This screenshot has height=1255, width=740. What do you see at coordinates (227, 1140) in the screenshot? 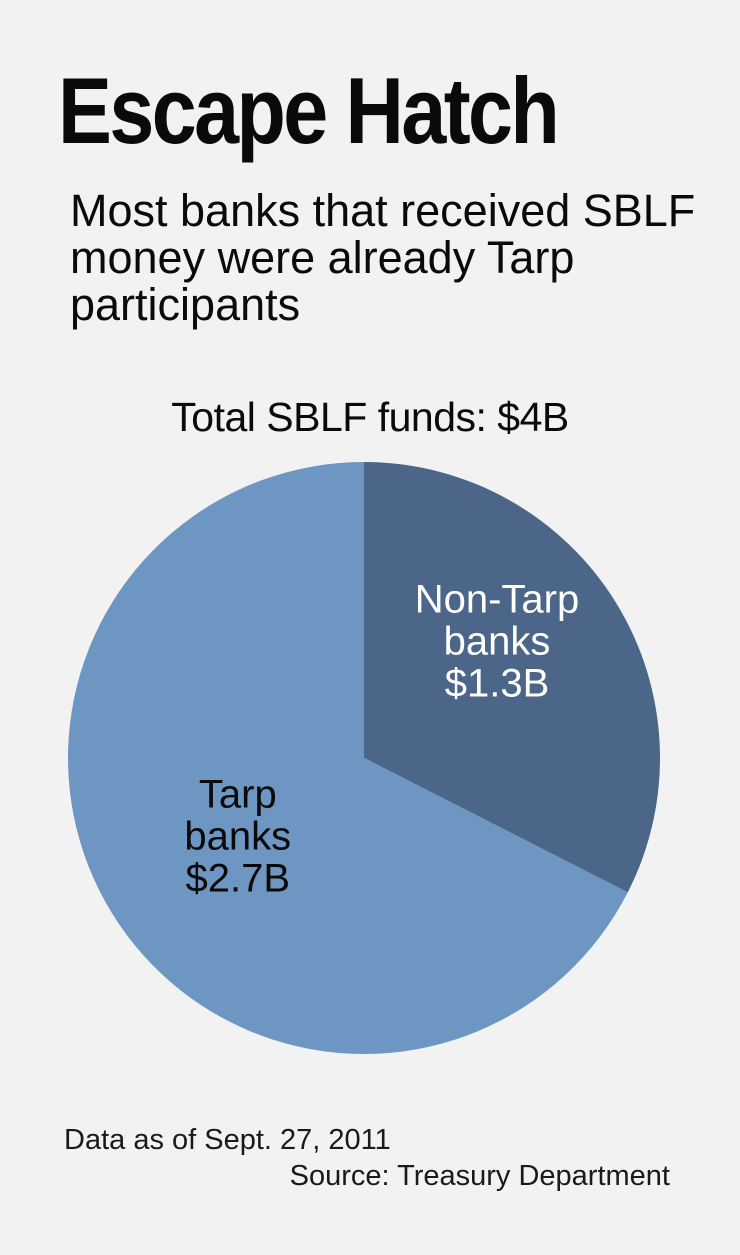
I see `data-date-note: Data as of Sept. 27, 2011` at bounding box center [227, 1140].